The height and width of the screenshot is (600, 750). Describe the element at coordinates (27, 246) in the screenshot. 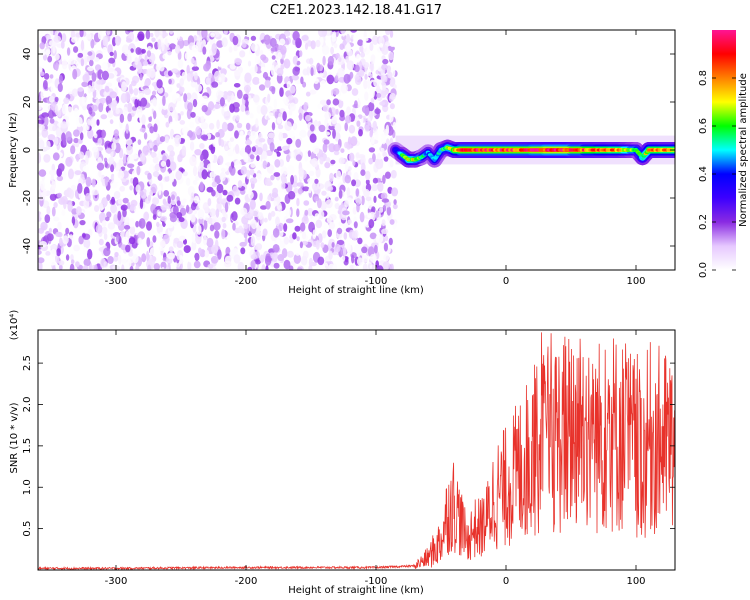

I see `heatmap-y-tick-label: -40` at that location.